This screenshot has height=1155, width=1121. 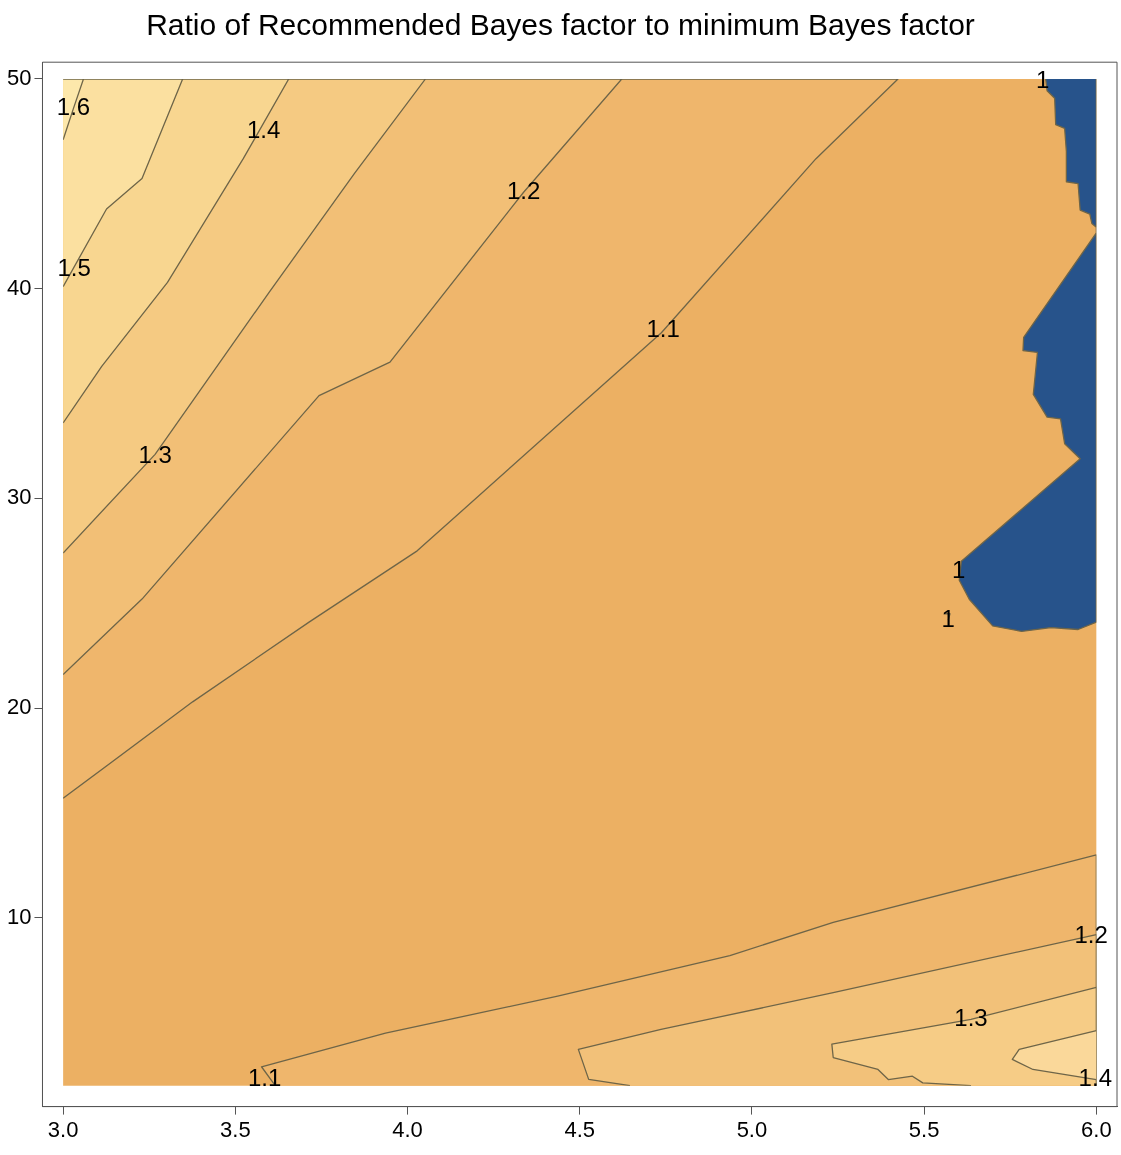 I want to click on x-tick-label: 5.0, so click(x=752, y=1129).